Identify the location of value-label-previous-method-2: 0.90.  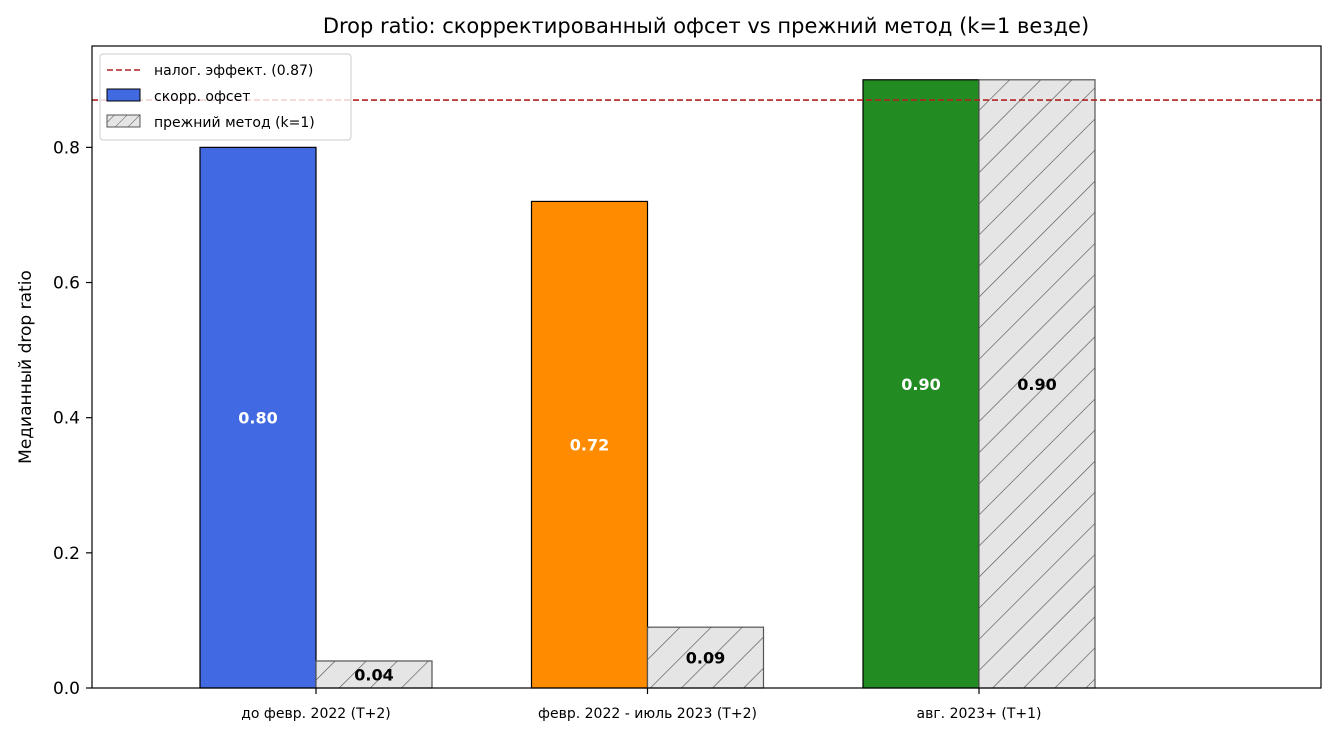
(1036, 384).